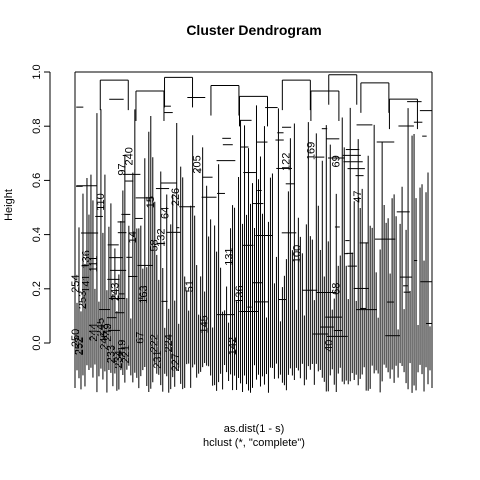 The height and width of the screenshot is (480, 480). I want to click on y-axis: 0.0 0.2 0.4 0.6 0.8 1.0, so click(41, 207).